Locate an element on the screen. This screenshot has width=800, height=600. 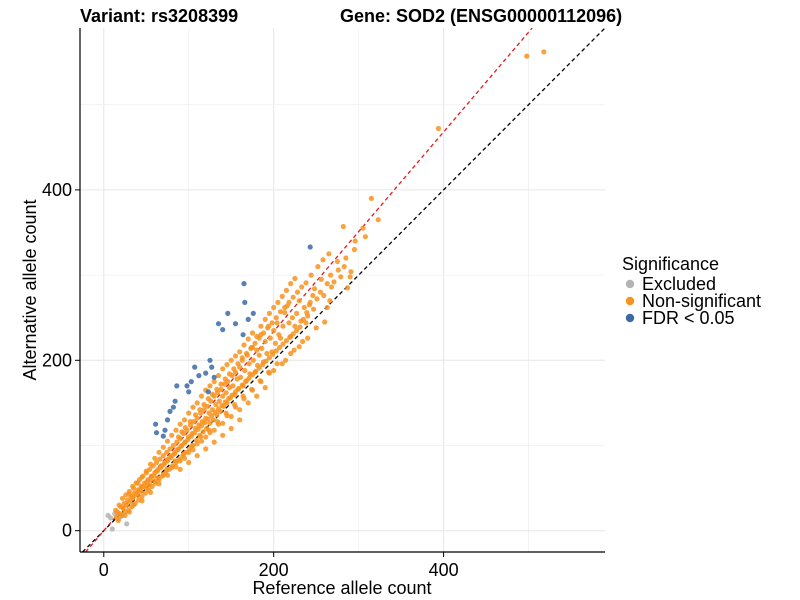
point-excluded is located at coordinates (127, 524).